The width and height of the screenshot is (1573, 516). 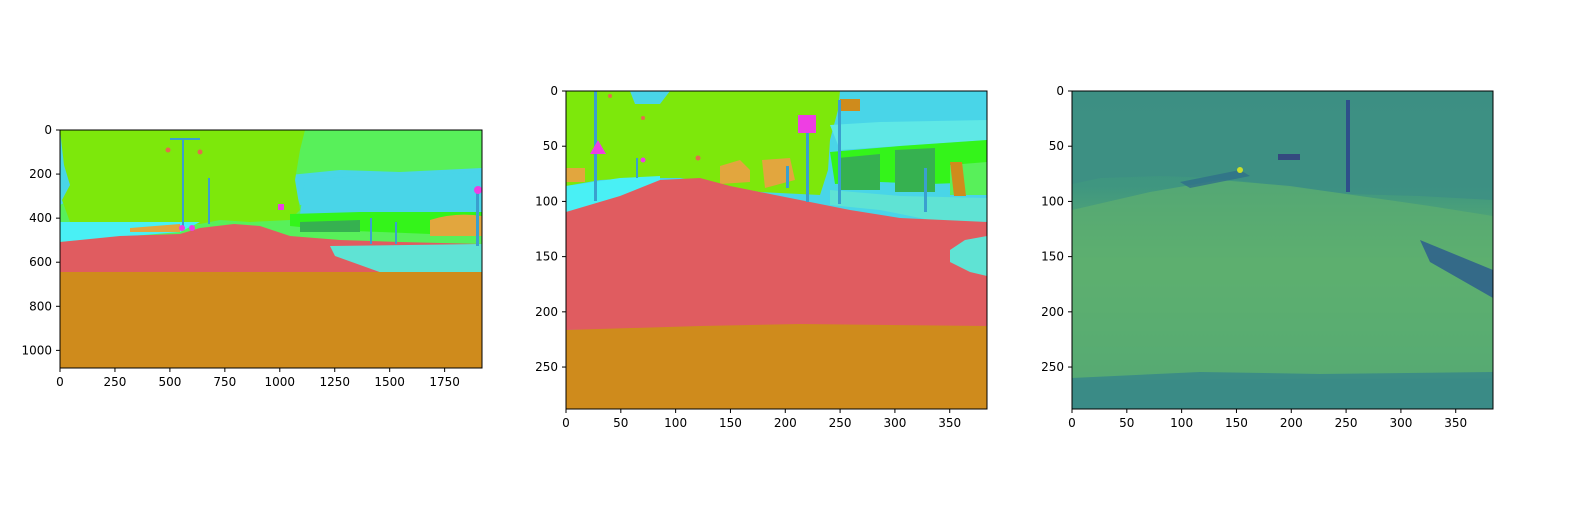 I want to click on x-tick-label: 1250, so click(x=334, y=382).